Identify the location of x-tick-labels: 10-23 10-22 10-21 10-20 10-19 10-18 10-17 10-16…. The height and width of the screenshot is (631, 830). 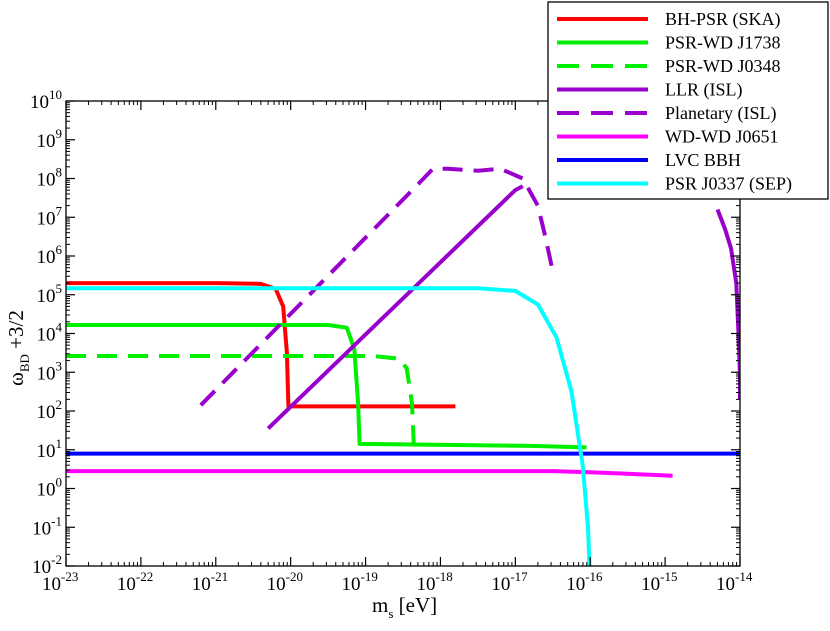
(397, 582).